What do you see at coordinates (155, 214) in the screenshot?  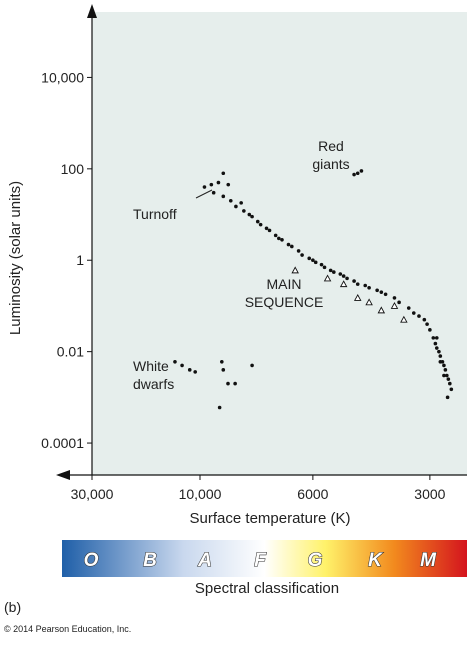 I see `annotation: Turnoff` at bounding box center [155, 214].